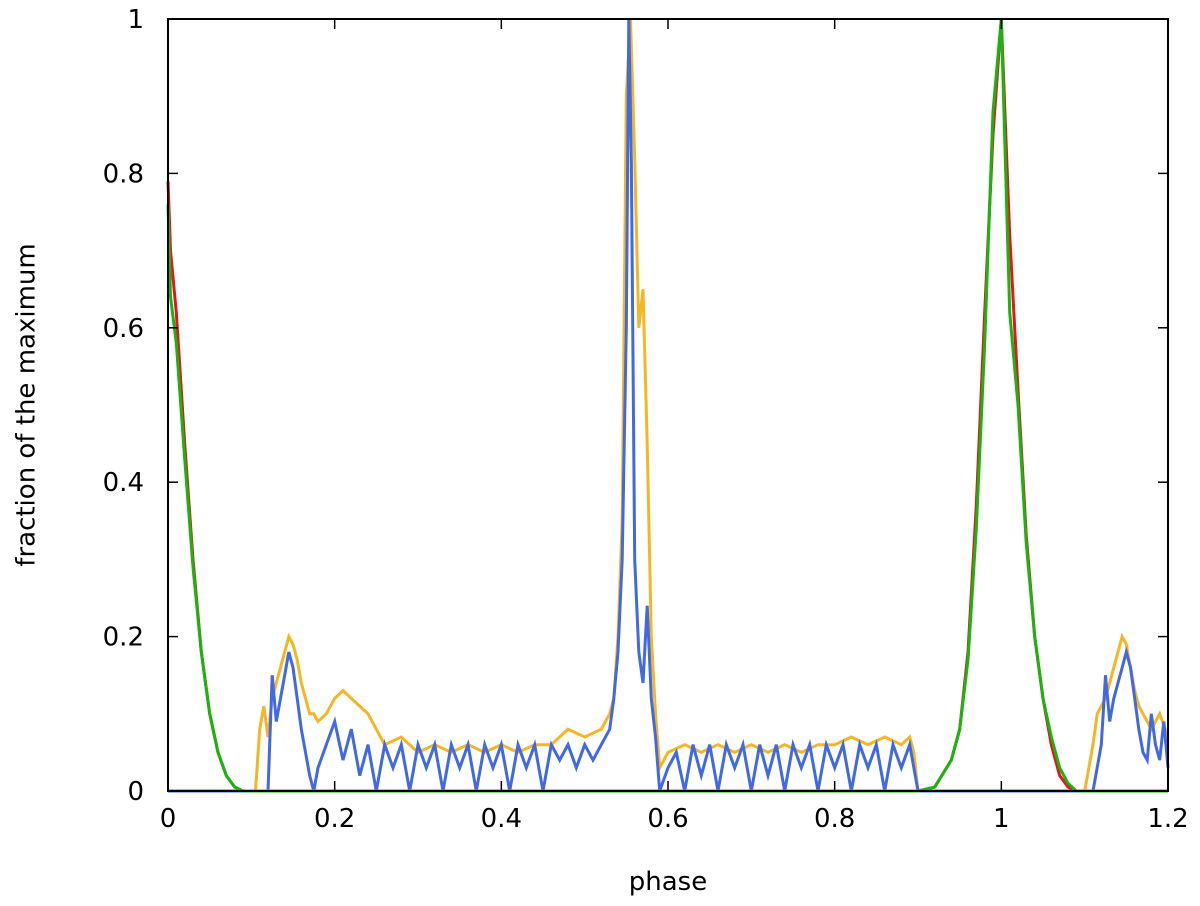 The height and width of the screenshot is (906, 1200). I want to click on x-tick-label: 0.6, so click(667, 819).